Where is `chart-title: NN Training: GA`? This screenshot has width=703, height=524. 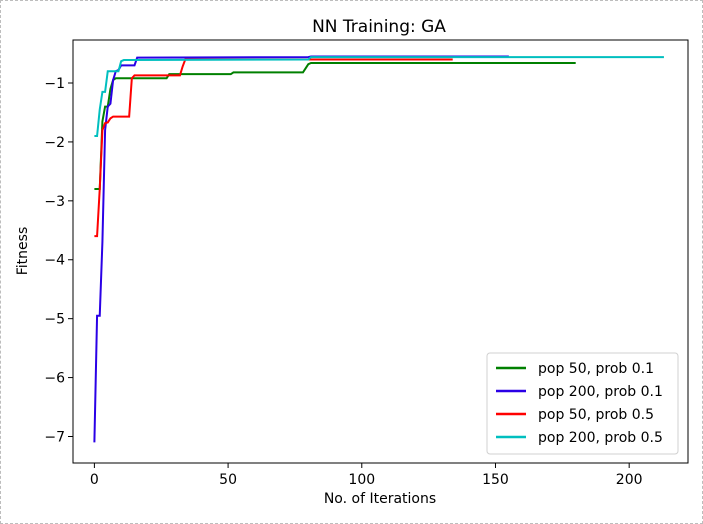
chart-title: NN Training: GA is located at coordinates (379, 27).